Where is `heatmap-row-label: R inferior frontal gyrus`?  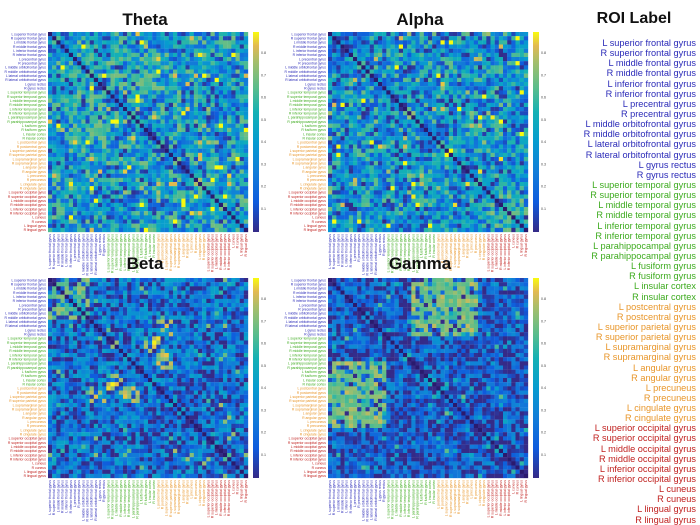
heatmap-row-label: R inferior frontal gyrus is located at coordinates (30, 55).